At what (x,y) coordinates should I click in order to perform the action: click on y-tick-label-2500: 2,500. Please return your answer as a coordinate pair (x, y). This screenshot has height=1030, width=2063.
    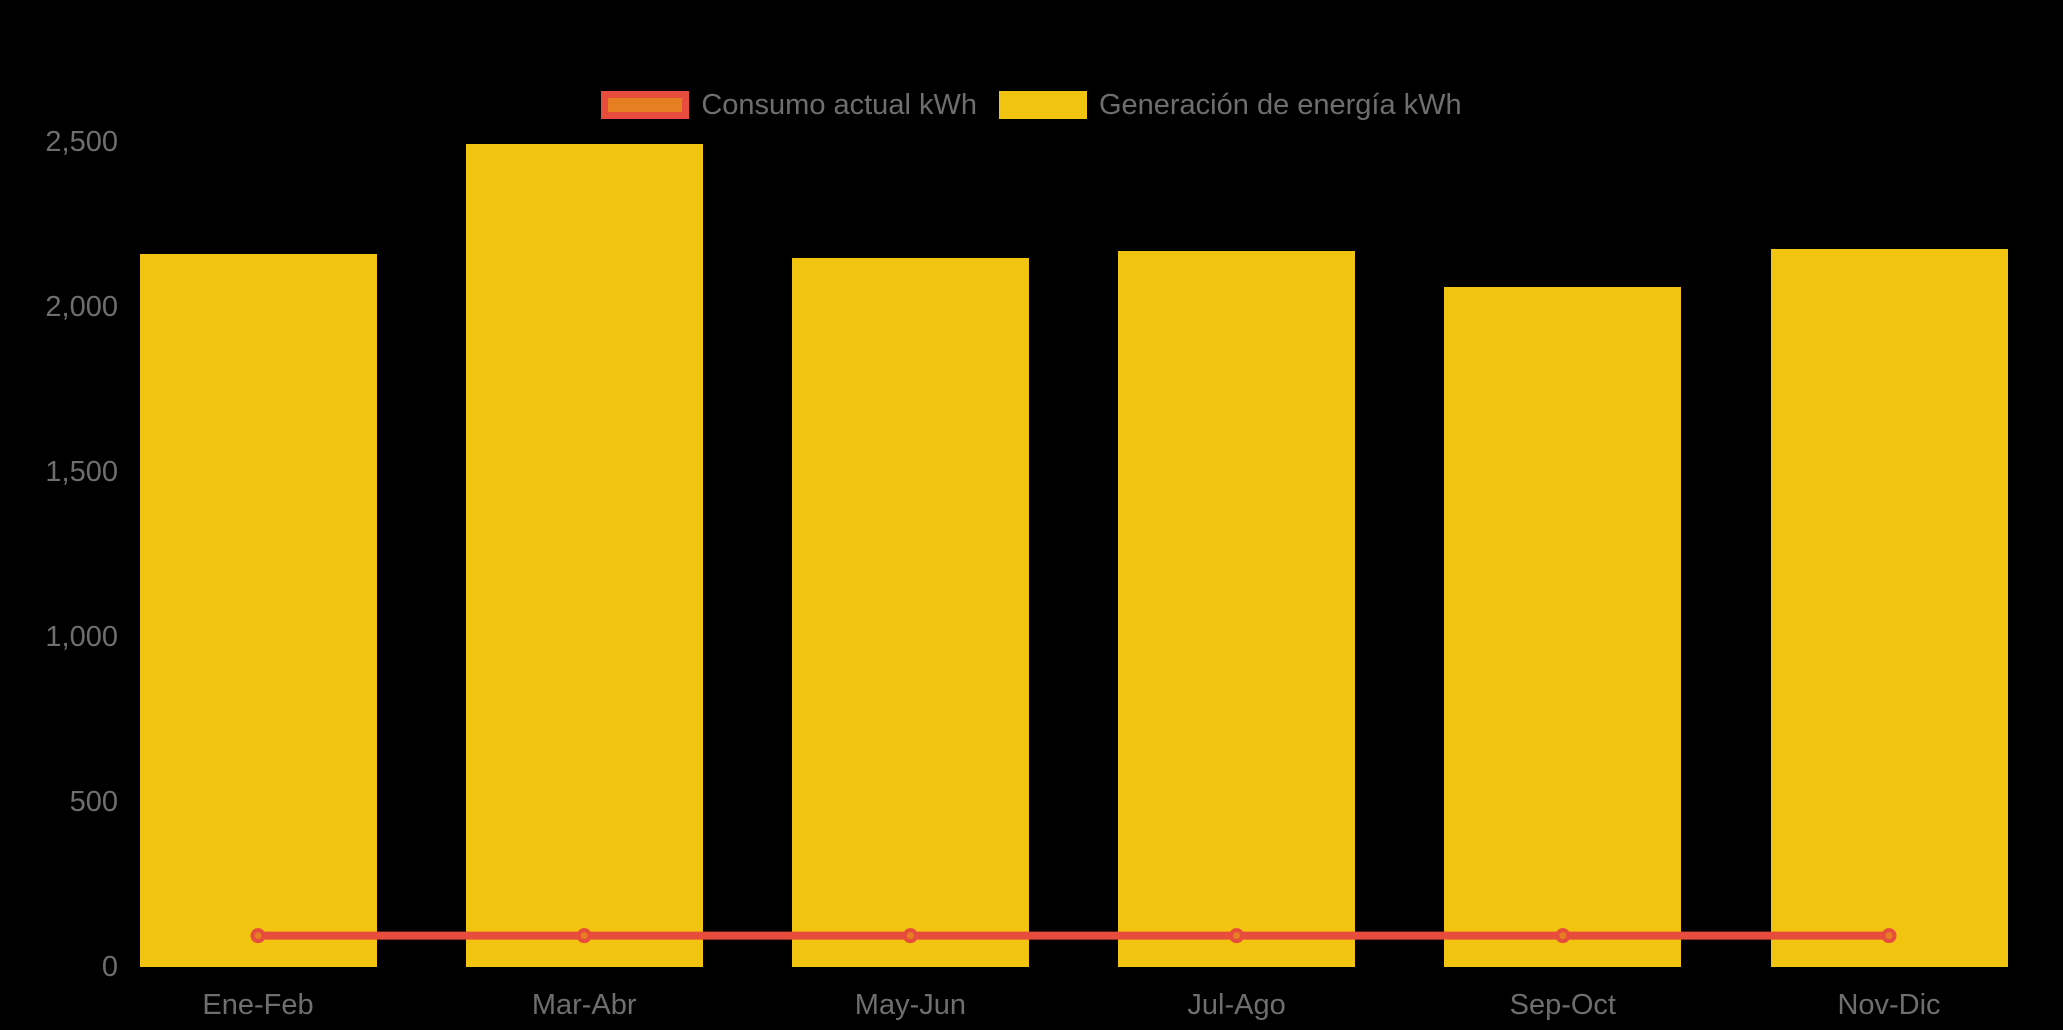
    Looking at the image, I should click on (81, 142).